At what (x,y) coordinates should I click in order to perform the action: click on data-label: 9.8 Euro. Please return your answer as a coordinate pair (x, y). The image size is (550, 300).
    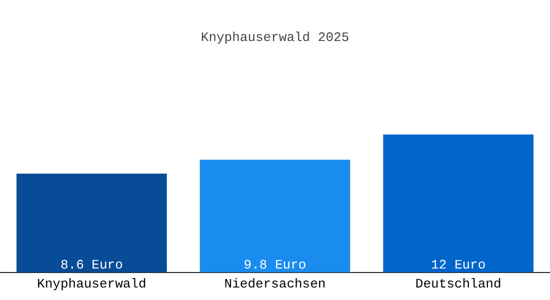
    Looking at the image, I should click on (275, 264).